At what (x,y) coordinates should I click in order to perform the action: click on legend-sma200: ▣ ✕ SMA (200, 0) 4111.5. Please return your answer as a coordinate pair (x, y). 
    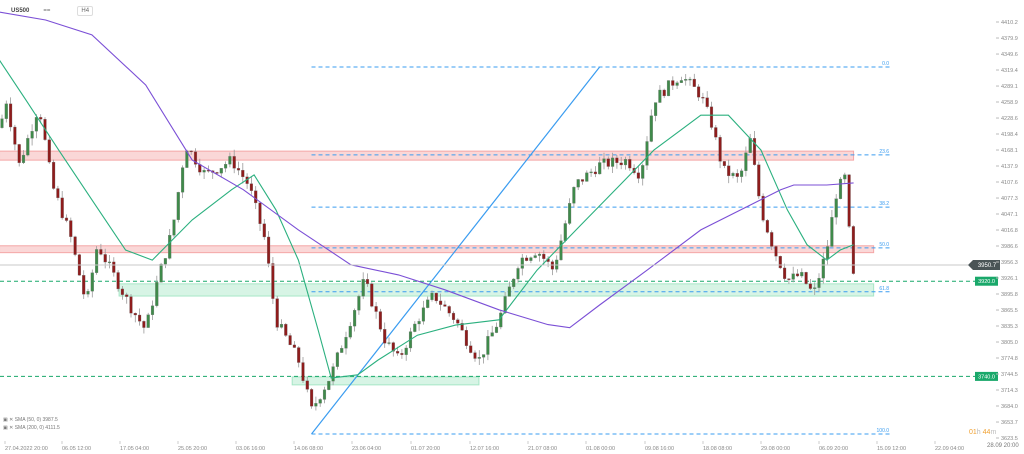
    Looking at the image, I should click on (31, 428).